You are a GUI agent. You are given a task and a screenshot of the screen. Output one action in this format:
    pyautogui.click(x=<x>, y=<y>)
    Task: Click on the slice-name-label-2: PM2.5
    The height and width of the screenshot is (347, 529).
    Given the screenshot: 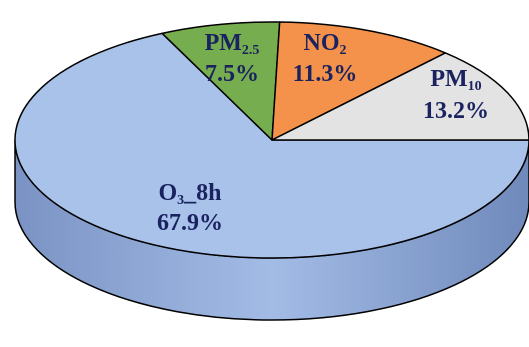 What is the action you would take?
    pyautogui.click(x=232, y=44)
    